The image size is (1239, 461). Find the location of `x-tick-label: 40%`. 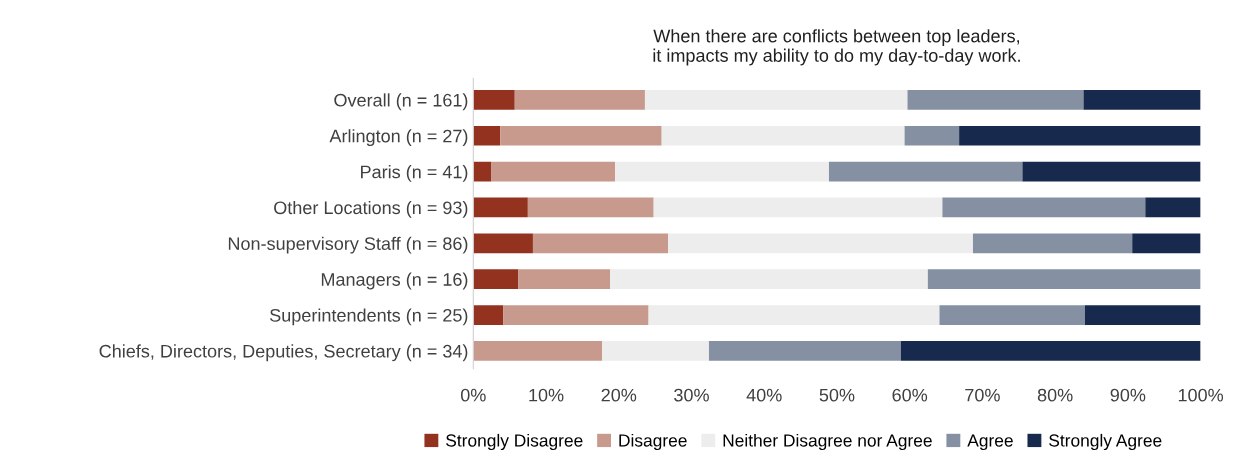

x-tick-label: 40% is located at coordinates (764, 395).